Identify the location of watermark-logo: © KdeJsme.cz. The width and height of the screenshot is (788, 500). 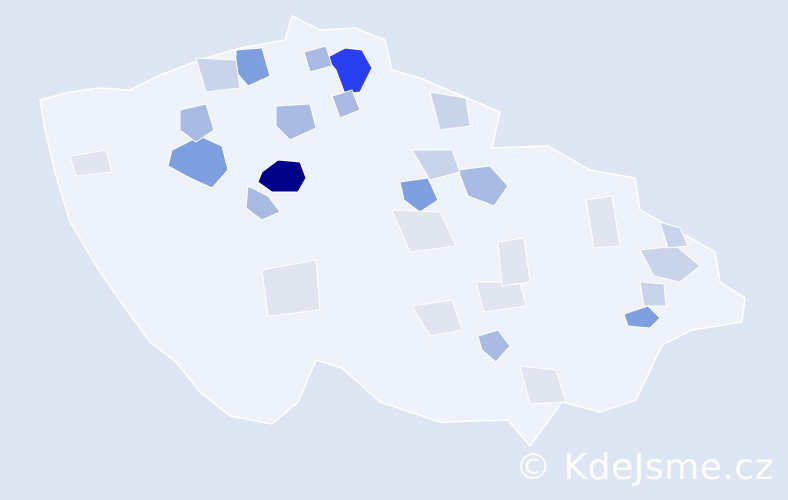
(644, 467).